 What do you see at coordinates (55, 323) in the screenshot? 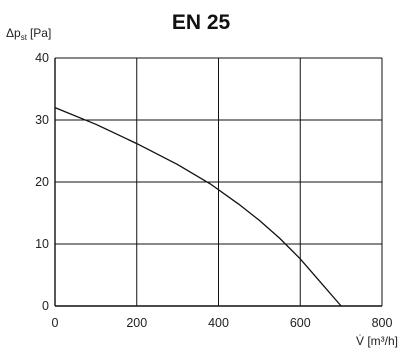
I see `x-tick-label: 0` at bounding box center [55, 323].